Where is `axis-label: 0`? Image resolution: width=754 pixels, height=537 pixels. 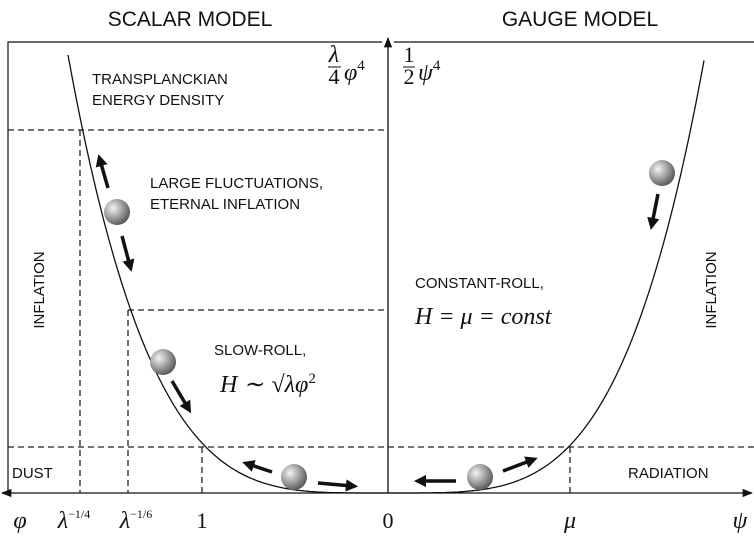
axis-label: 0 is located at coordinates (388, 520).